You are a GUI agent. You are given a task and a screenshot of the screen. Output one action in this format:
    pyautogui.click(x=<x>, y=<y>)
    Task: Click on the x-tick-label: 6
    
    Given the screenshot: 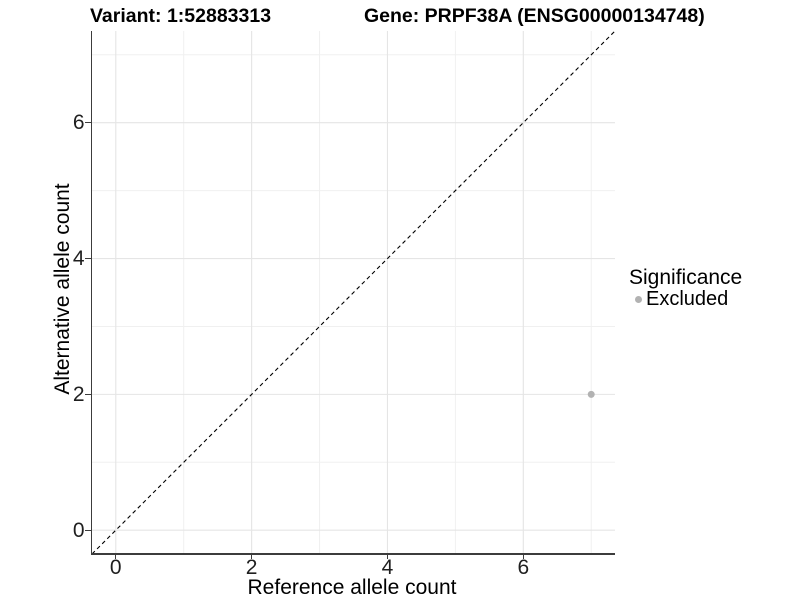 What is the action you would take?
    pyautogui.click(x=523, y=567)
    